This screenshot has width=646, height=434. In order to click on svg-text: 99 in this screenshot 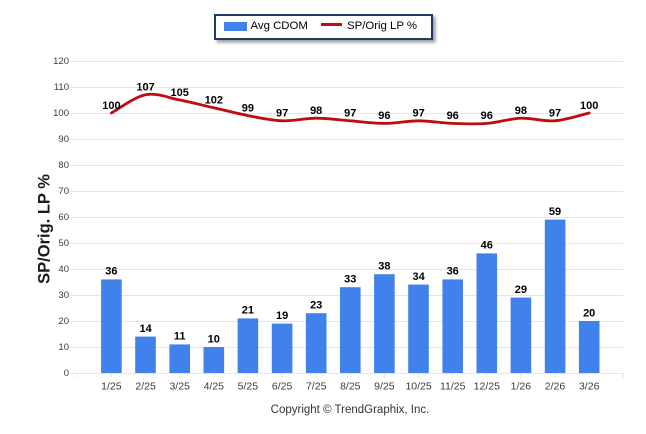, I will do `click(248, 108)`.